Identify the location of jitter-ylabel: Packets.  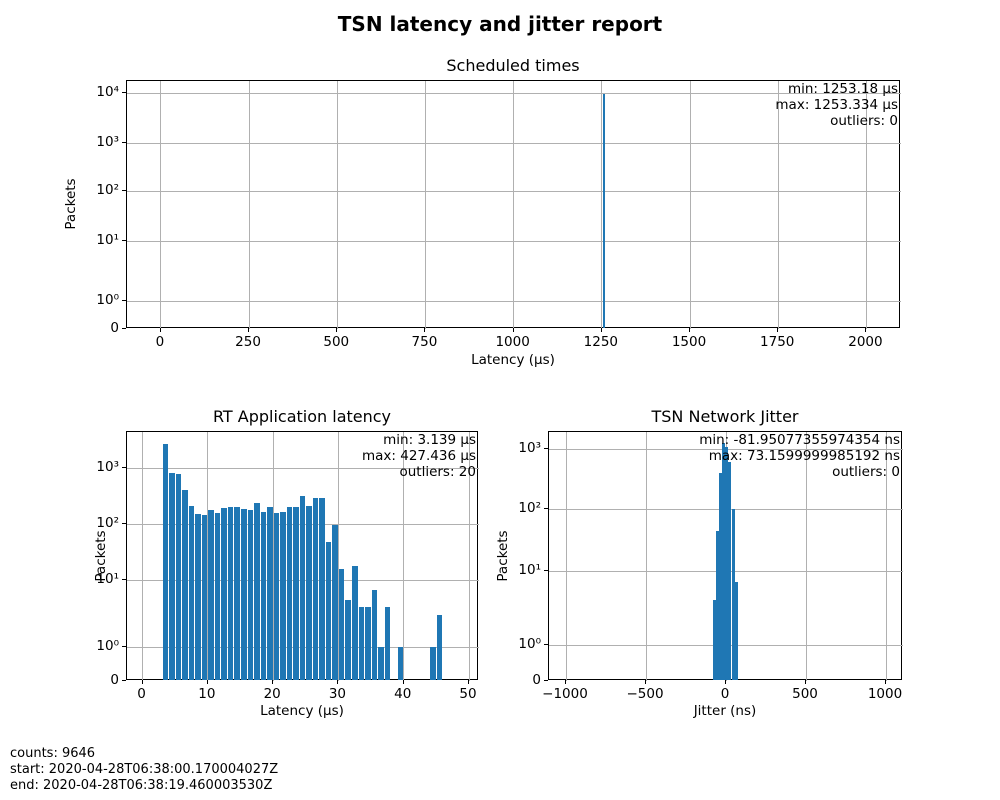
(503, 556).